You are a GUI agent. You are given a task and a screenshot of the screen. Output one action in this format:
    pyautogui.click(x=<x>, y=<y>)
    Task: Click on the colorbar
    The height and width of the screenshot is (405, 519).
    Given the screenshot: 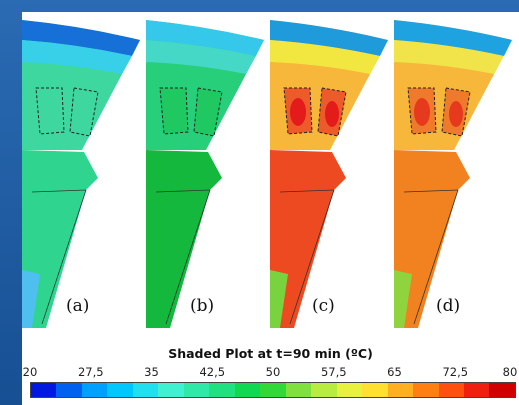 What is the action you would take?
    pyautogui.click(x=273, y=390)
    